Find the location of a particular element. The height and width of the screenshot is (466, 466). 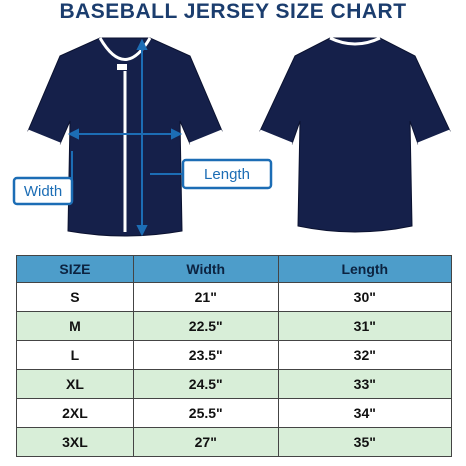

table-cell: 34" is located at coordinates (365, 413).